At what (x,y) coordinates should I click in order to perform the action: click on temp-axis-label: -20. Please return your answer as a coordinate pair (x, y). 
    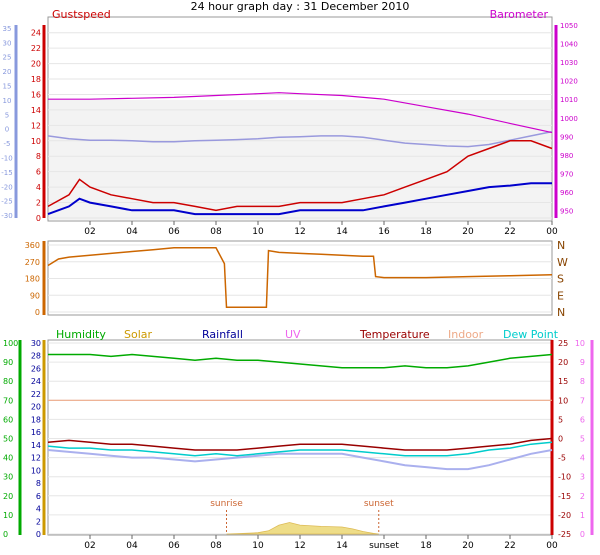
    Looking at the image, I should click on (6, 187).